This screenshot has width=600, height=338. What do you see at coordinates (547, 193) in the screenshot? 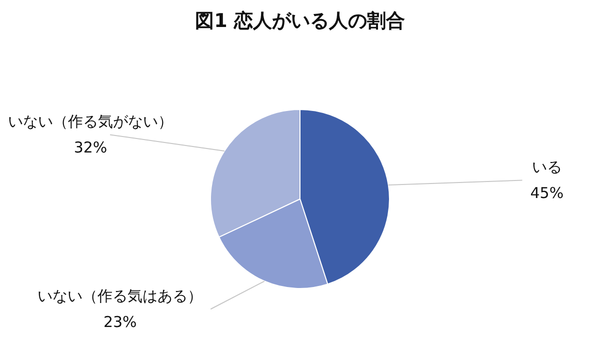
I see `data-label: 45%` at bounding box center [547, 193].